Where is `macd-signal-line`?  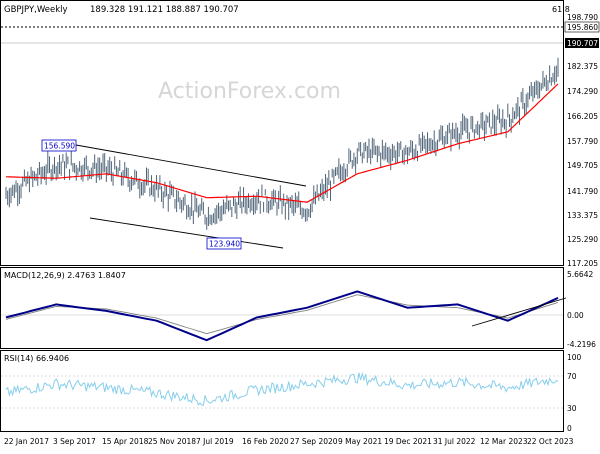 macd-signal-line is located at coordinates (282, 314).